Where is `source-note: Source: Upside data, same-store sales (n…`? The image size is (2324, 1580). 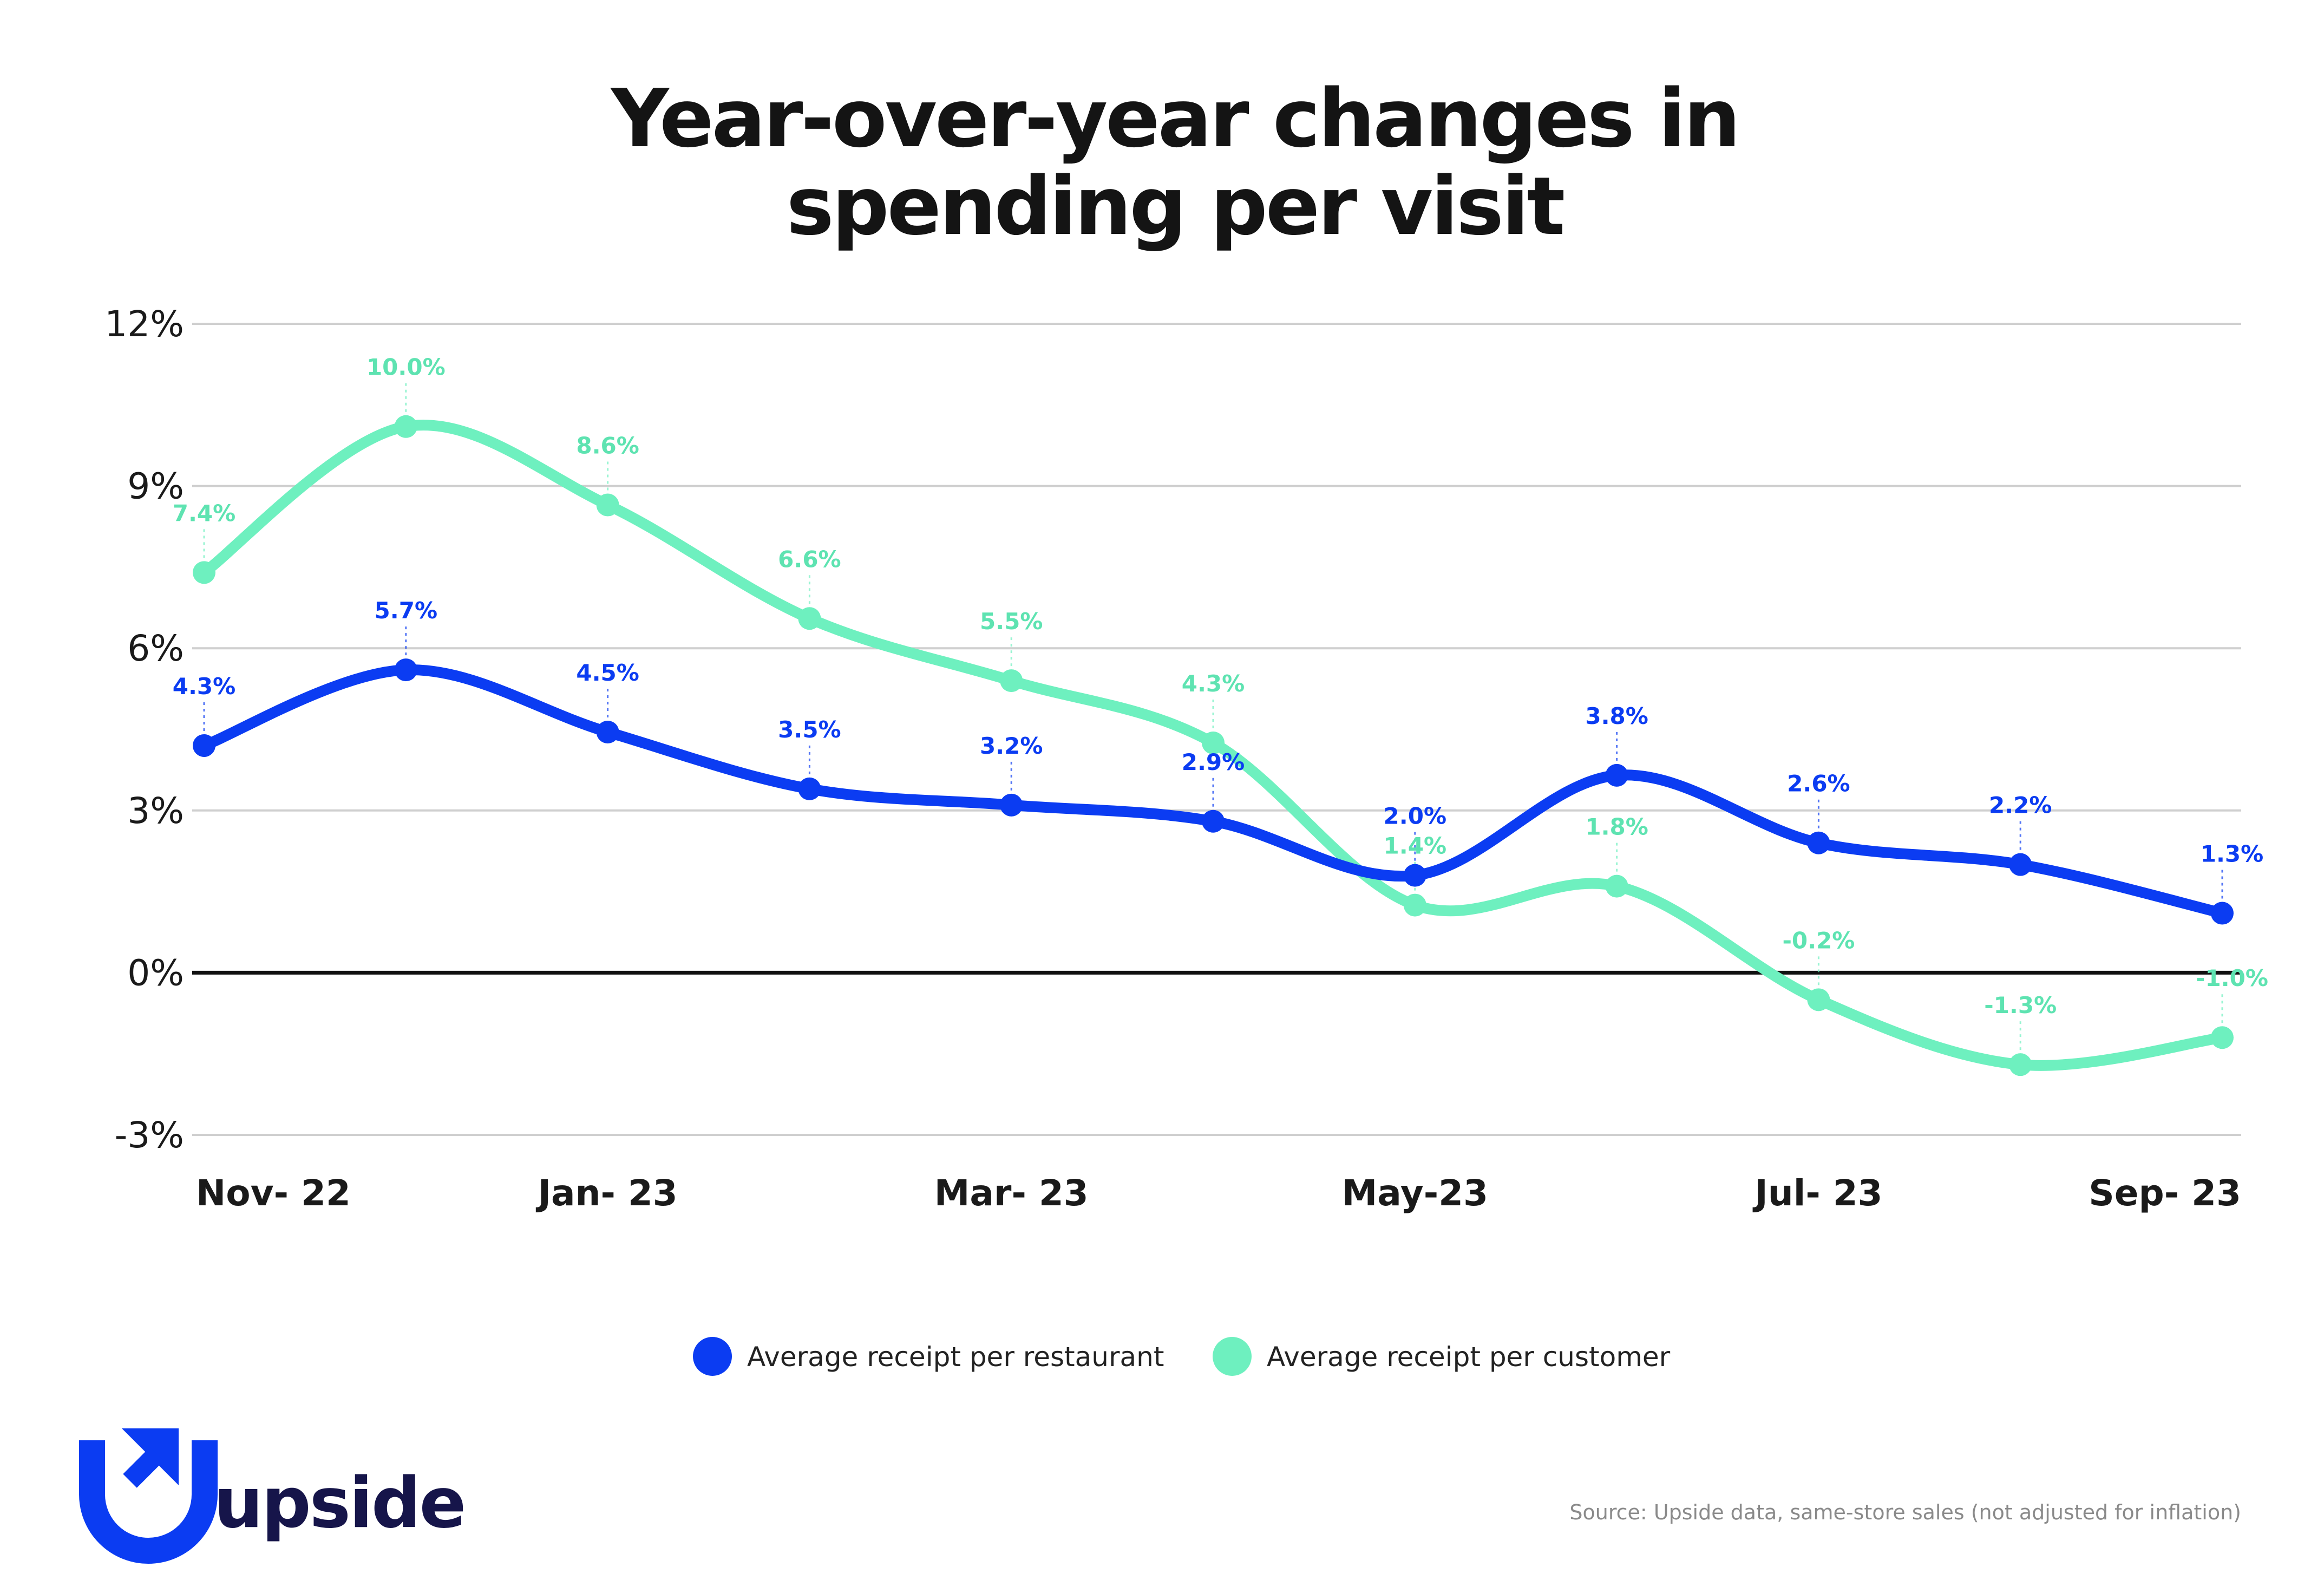 source-note: Source: Upside data, same-store sales (n… is located at coordinates (1905, 1512).